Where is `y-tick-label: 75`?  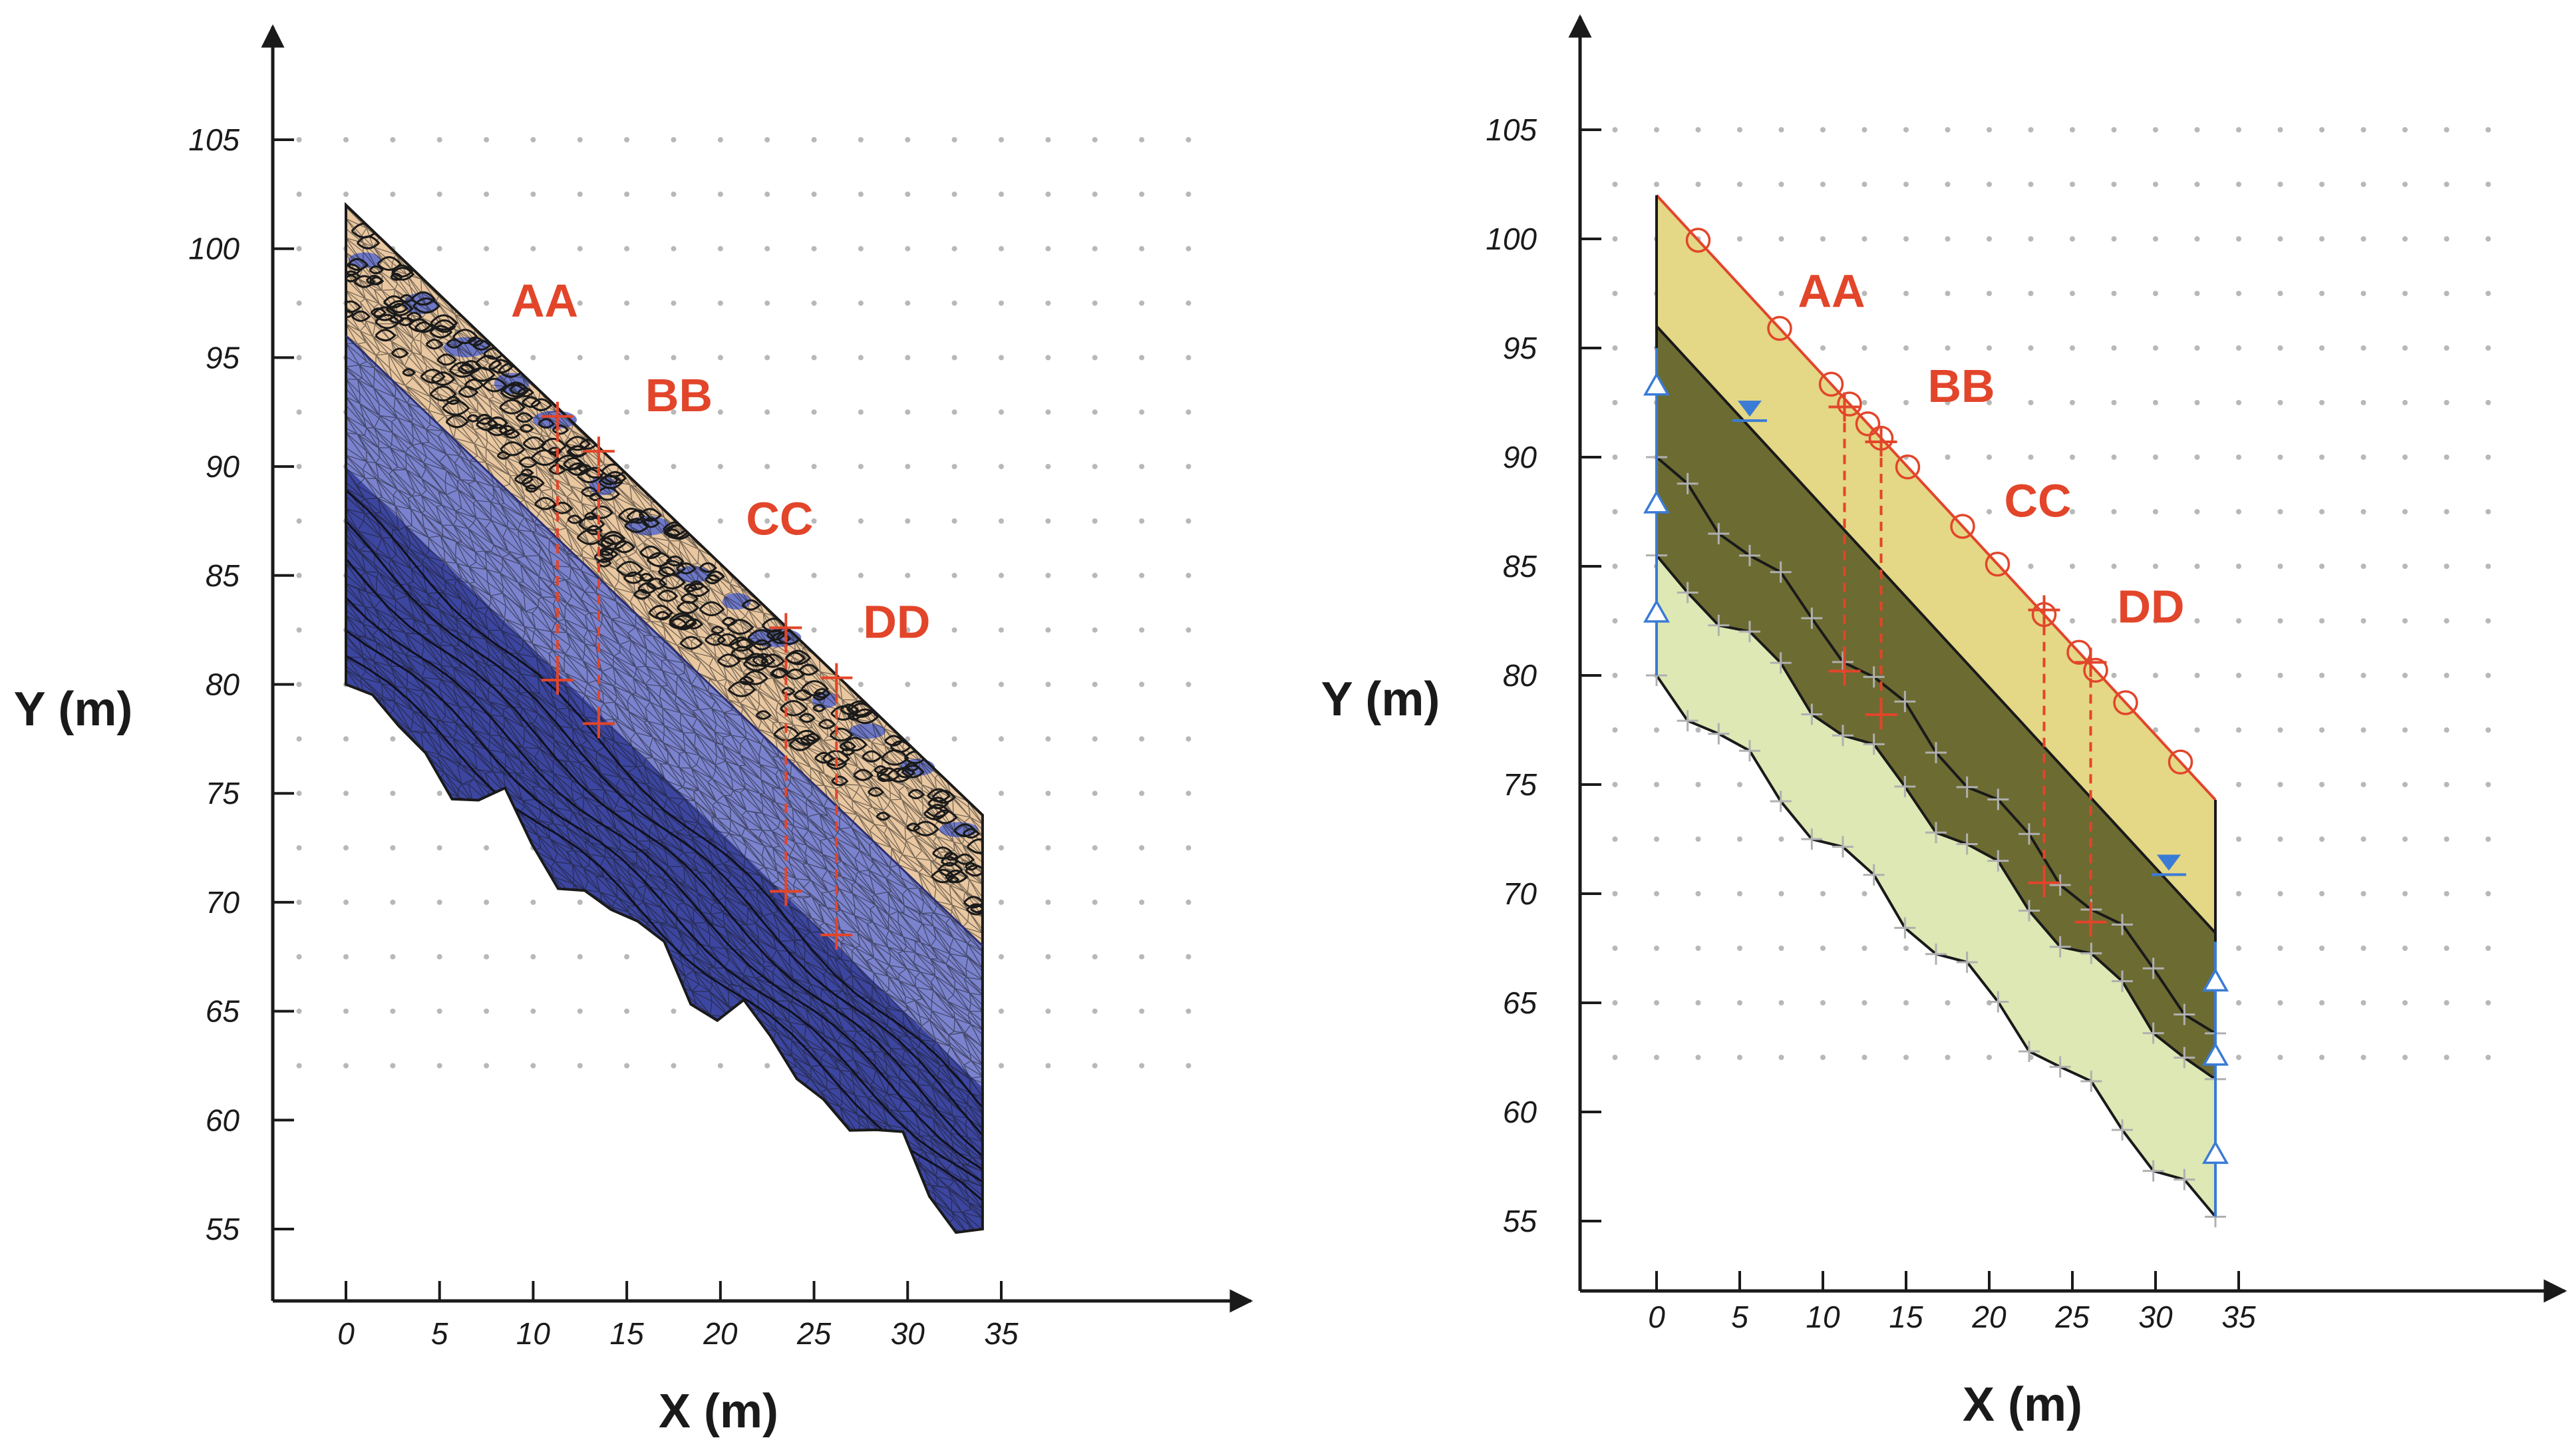
y-tick-label: 75 is located at coordinates (223, 794).